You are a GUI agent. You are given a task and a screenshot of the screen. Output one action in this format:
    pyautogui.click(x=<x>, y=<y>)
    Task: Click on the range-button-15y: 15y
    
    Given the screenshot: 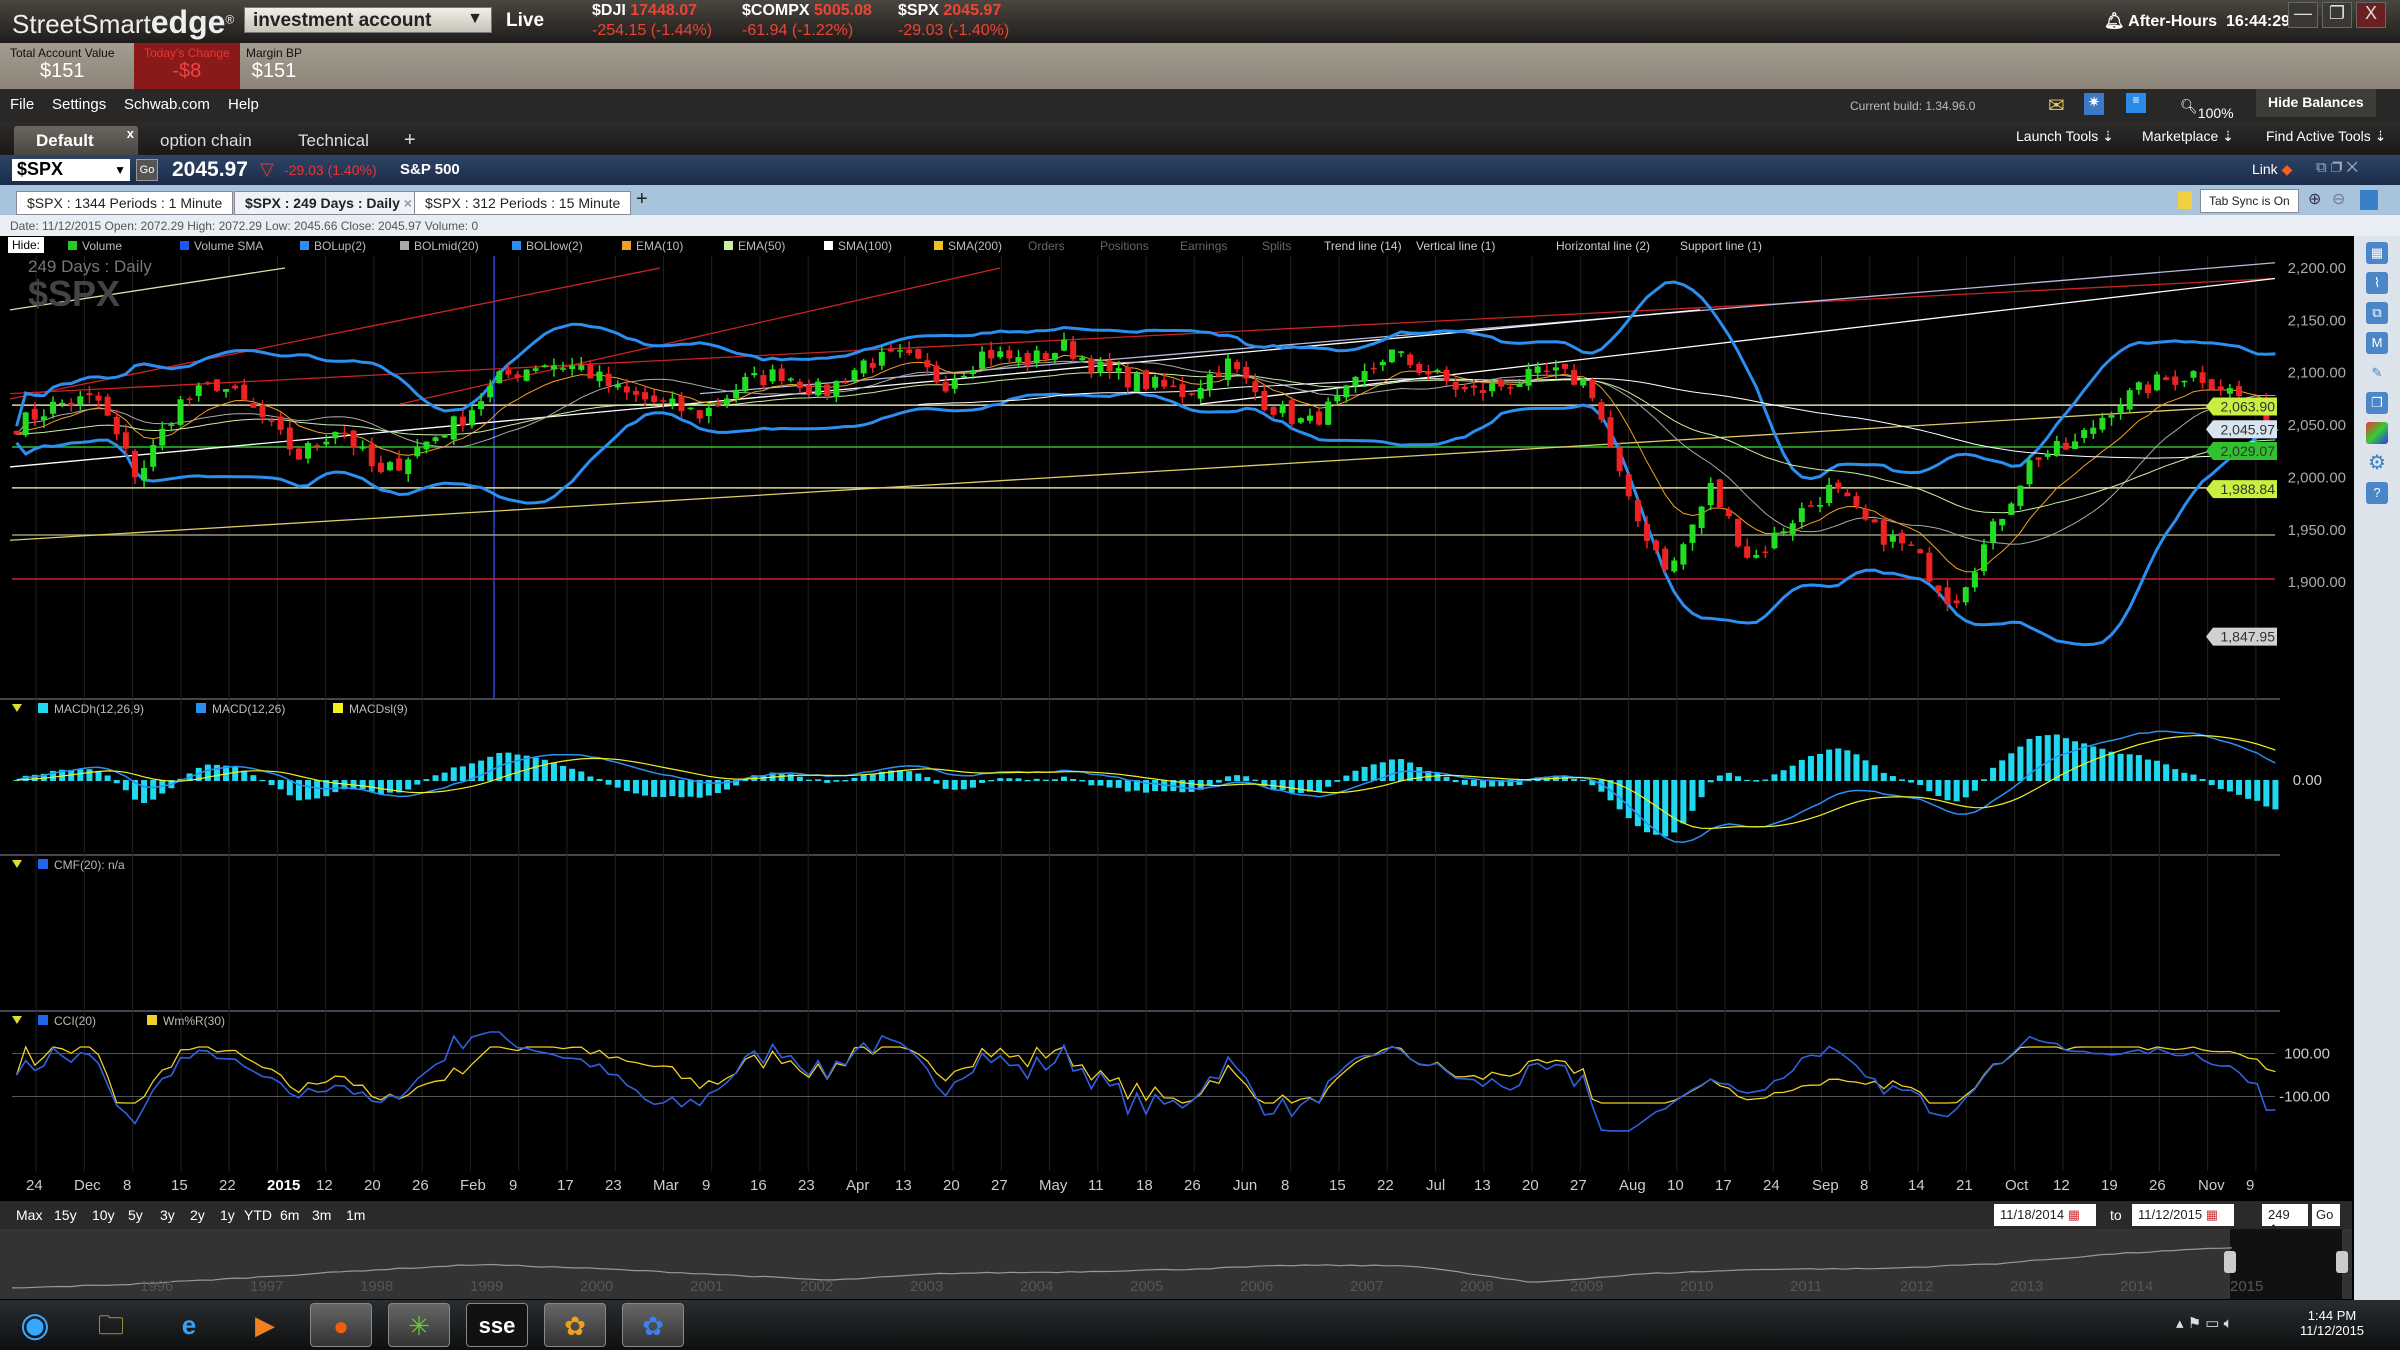 What is the action you would take?
    pyautogui.click(x=65, y=1215)
    